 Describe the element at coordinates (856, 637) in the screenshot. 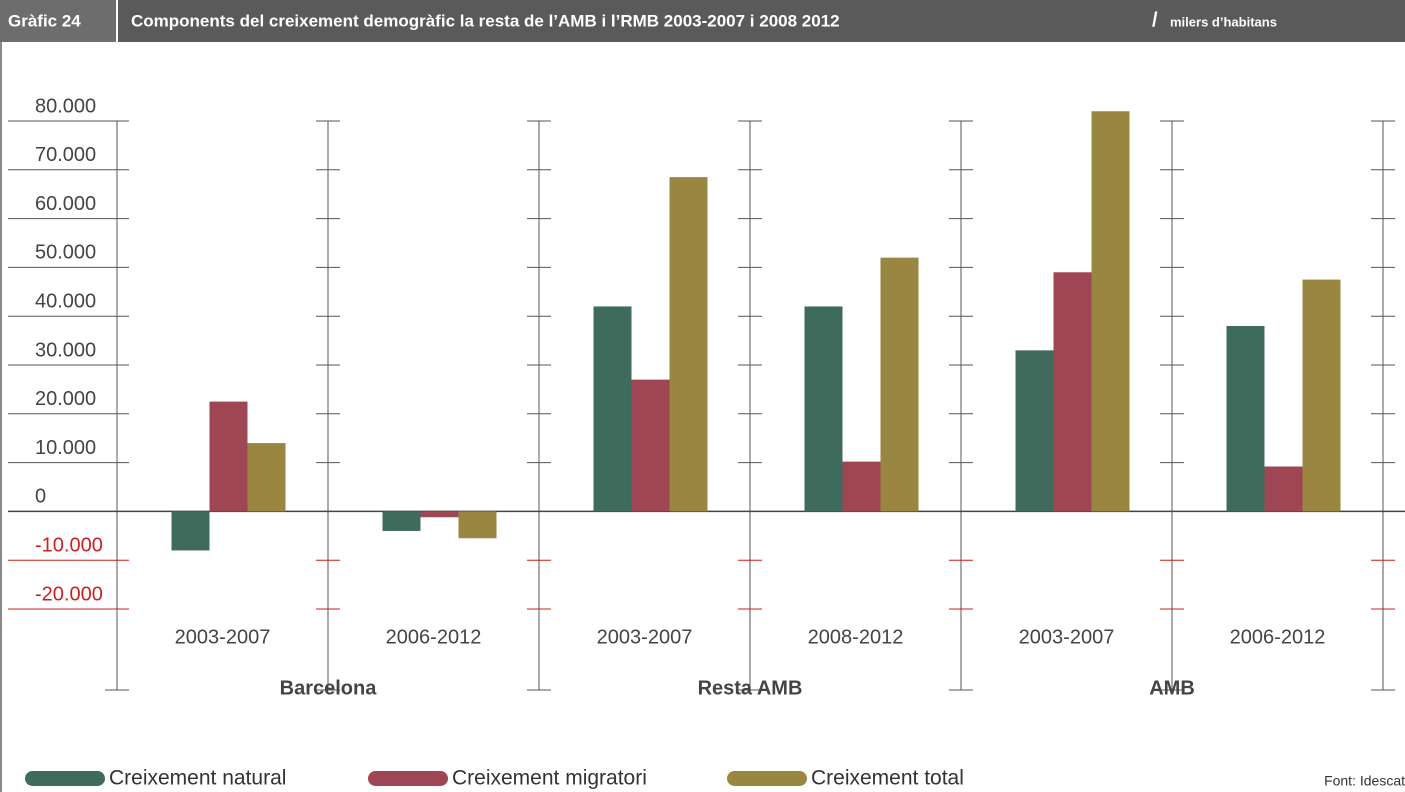

I see `x-tick-label: 2008-2012` at that location.